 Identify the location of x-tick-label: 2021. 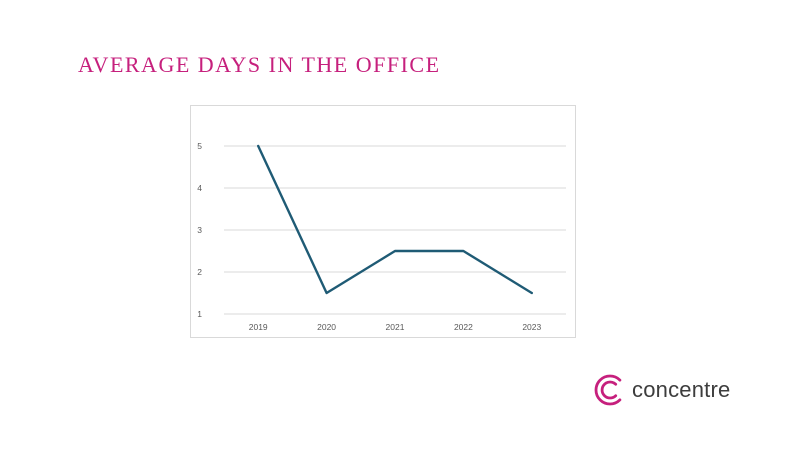
(395, 327).